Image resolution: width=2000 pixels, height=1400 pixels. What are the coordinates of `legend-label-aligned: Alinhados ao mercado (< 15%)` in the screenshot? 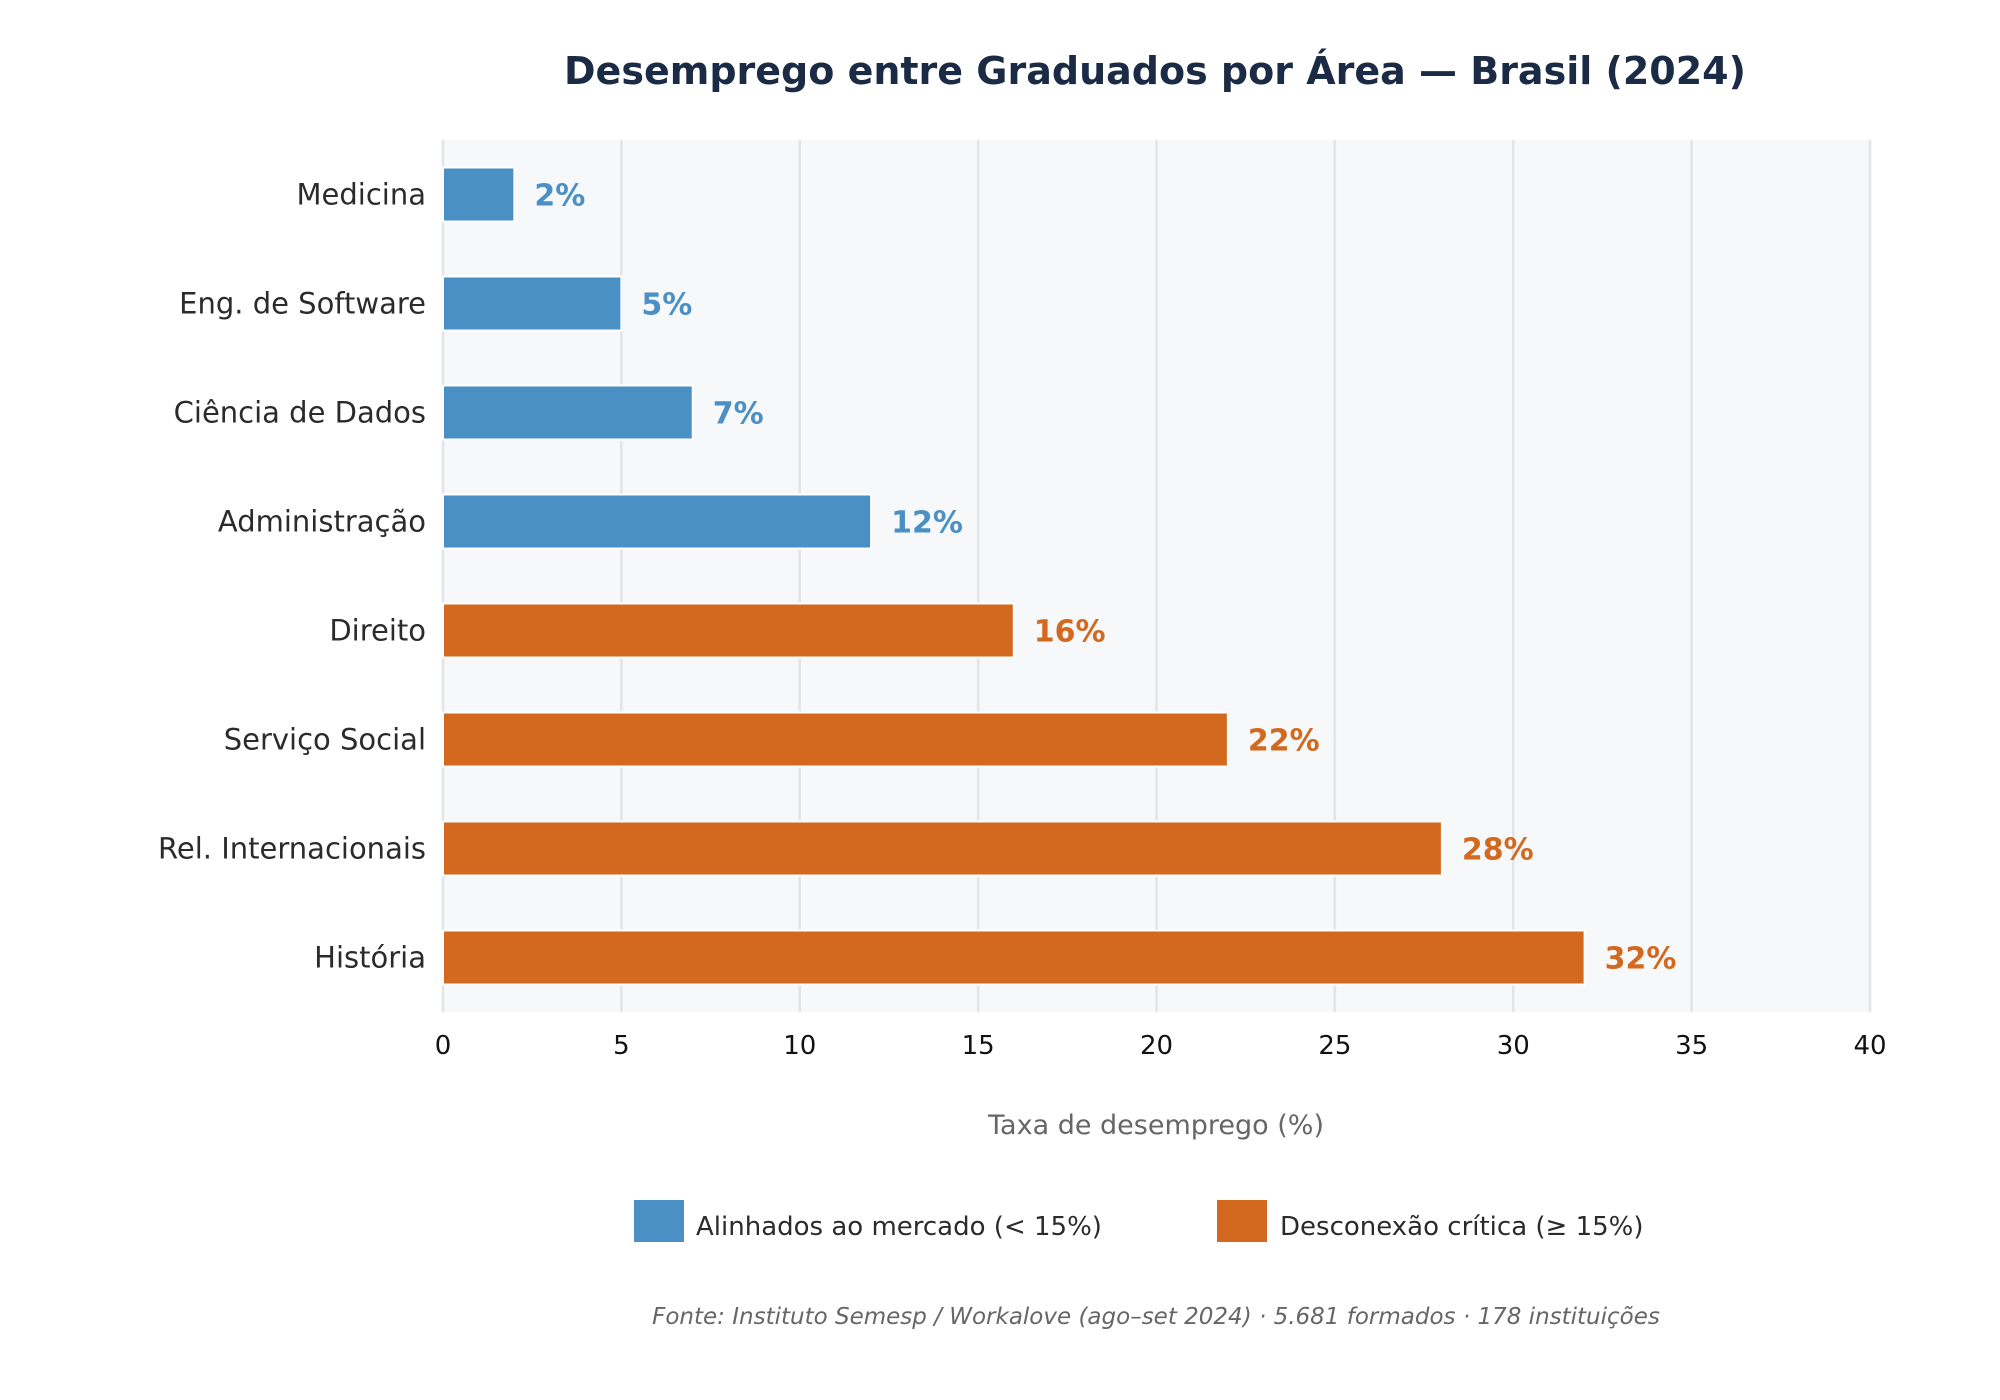 It's located at (899, 1227).